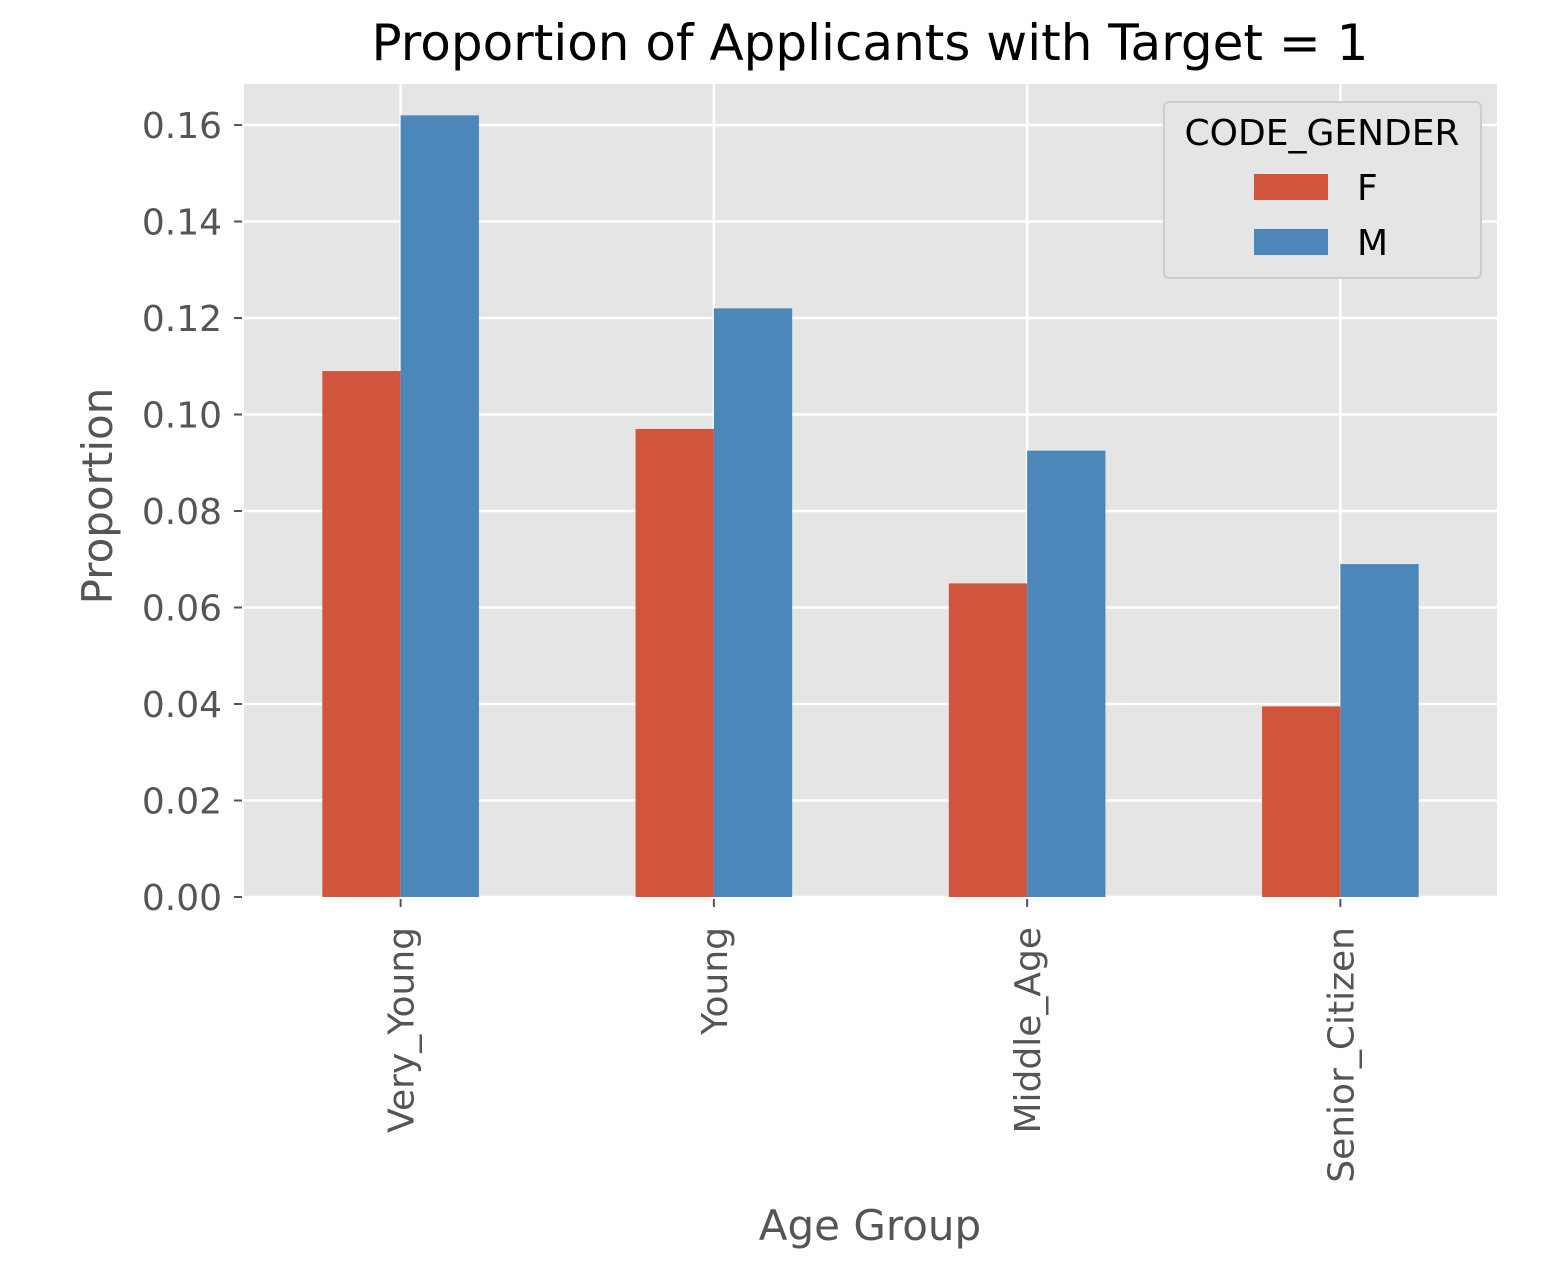 Image resolution: width=1564 pixels, height=1270 pixels. I want to click on x-tick-label: Middle_Age, so click(1028, 1030).